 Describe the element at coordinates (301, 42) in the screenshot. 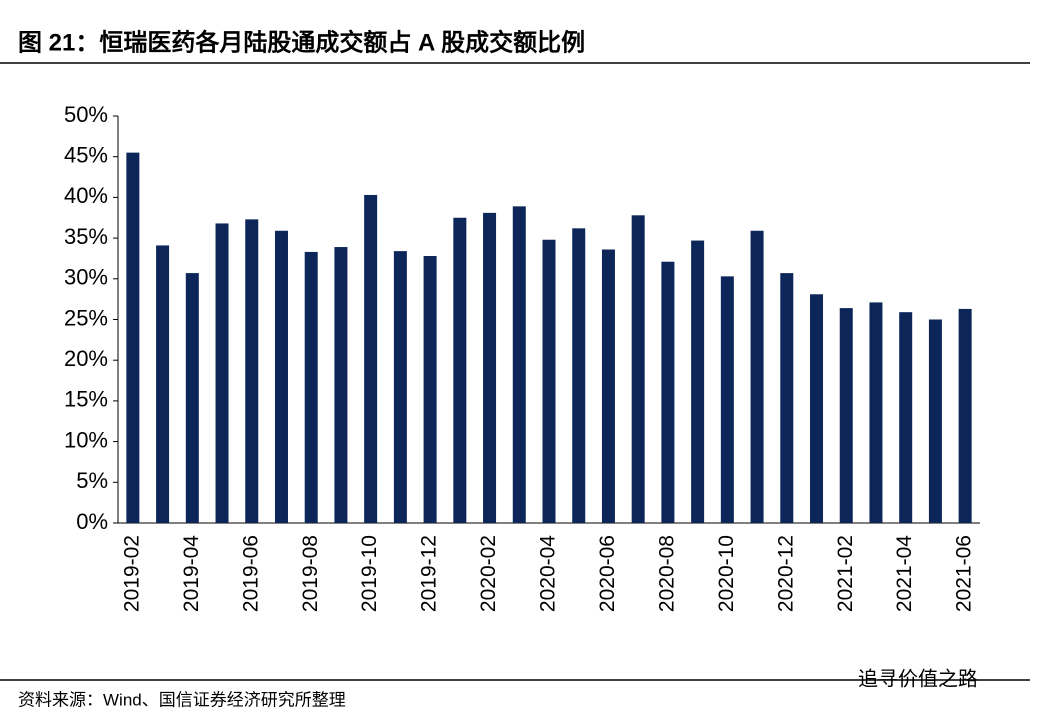

I see `chart-title: 图 21：恒瑞医药各月陆股通成交额占 A 股成交额比例` at that location.